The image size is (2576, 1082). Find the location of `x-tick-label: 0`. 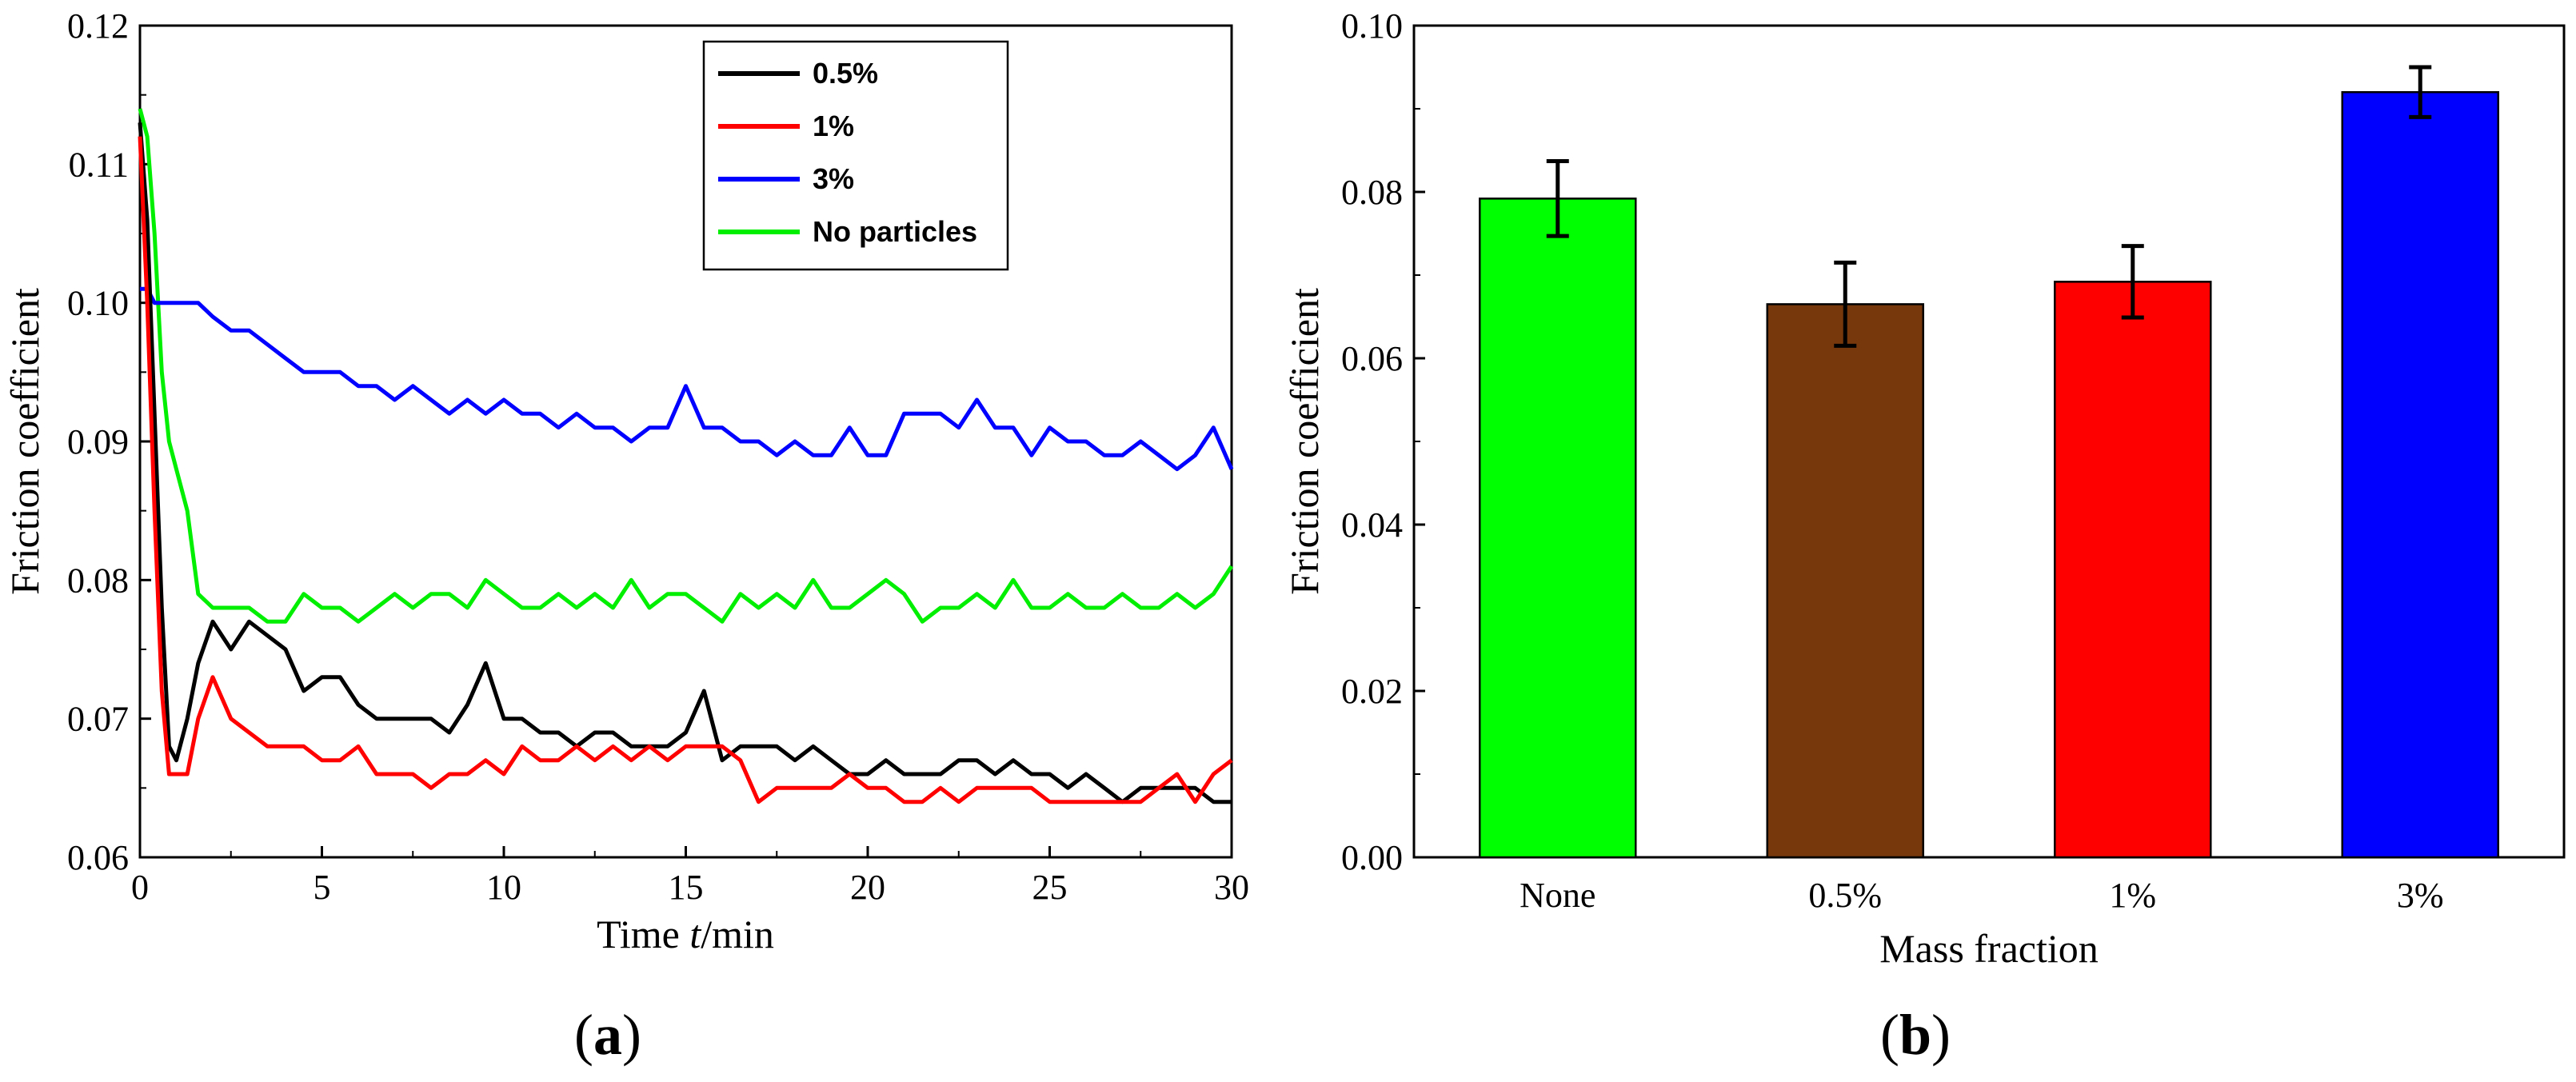

x-tick-label: 0 is located at coordinates (140, 887).